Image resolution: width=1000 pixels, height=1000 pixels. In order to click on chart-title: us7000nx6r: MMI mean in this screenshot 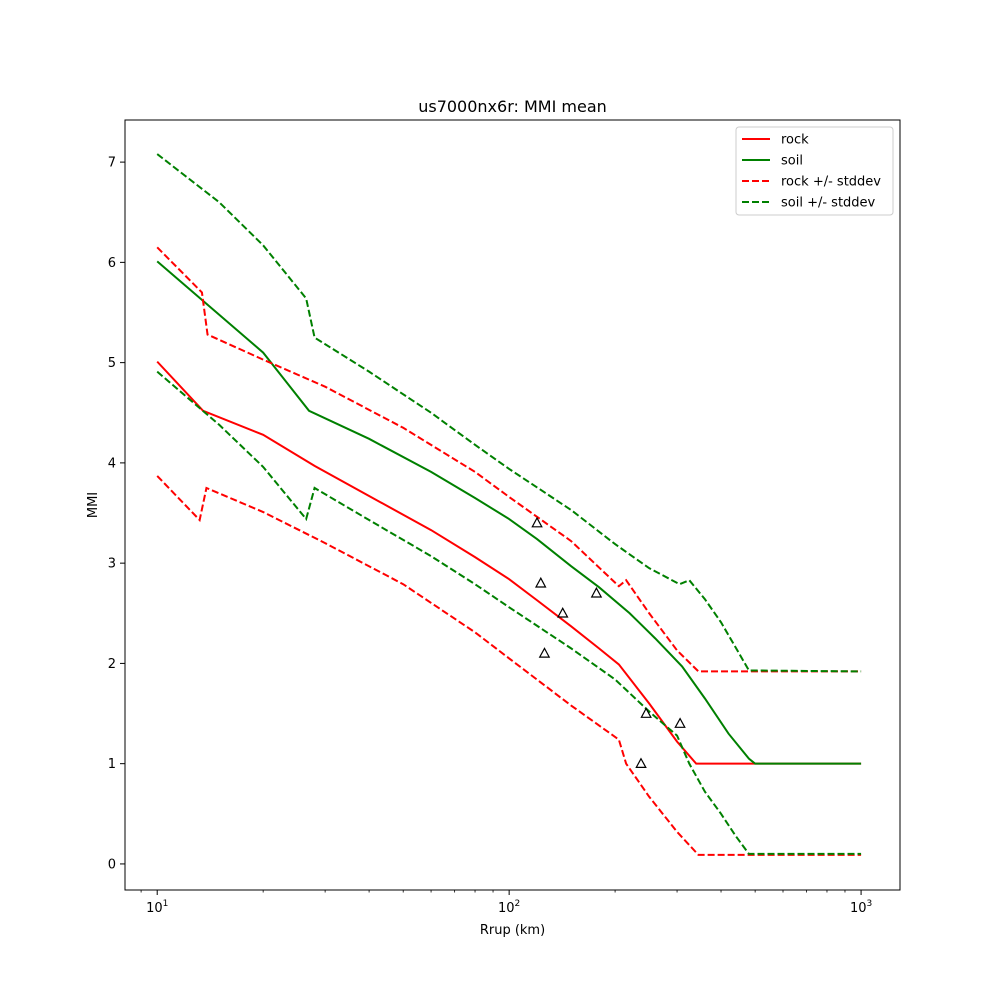, I will do `click(512, 106)`.